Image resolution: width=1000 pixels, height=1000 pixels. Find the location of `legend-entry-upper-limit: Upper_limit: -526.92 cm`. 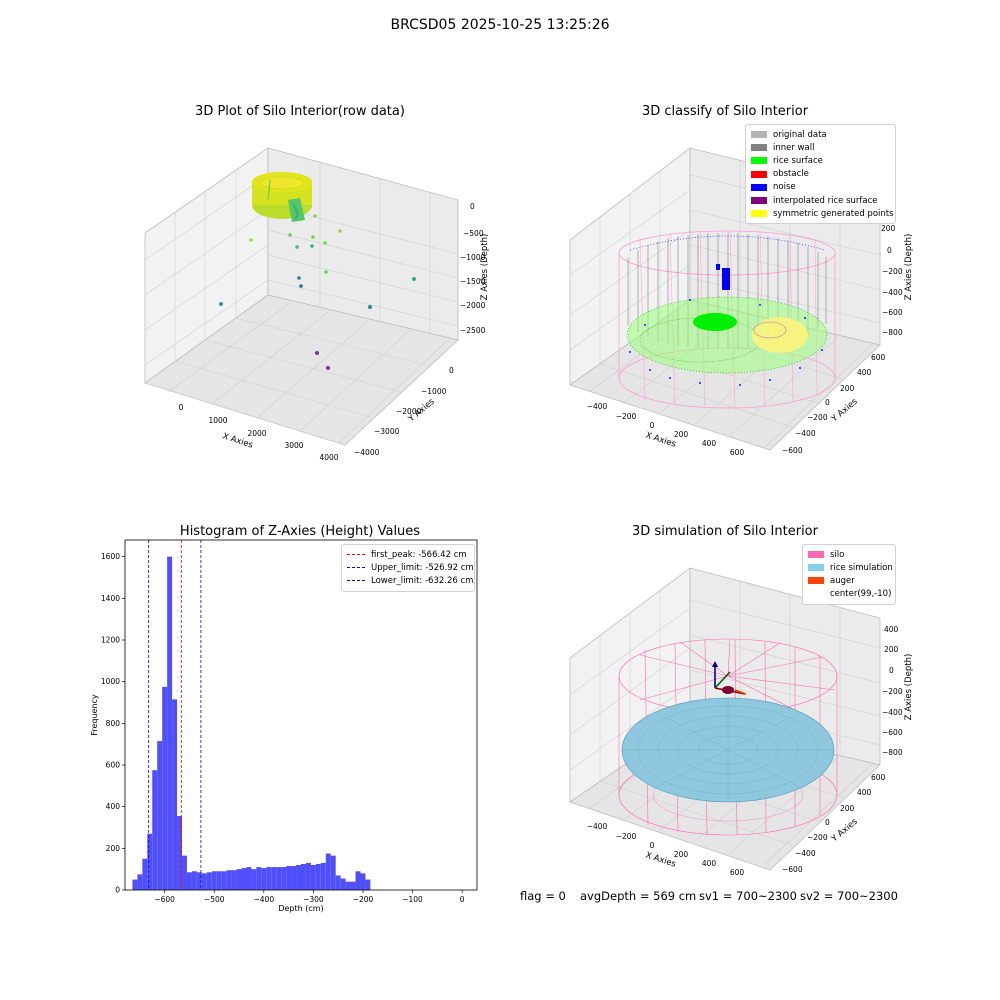

legend-entry-upper-limit: Upper_limit: -526.92 cm is located at coordinates (410, 567).